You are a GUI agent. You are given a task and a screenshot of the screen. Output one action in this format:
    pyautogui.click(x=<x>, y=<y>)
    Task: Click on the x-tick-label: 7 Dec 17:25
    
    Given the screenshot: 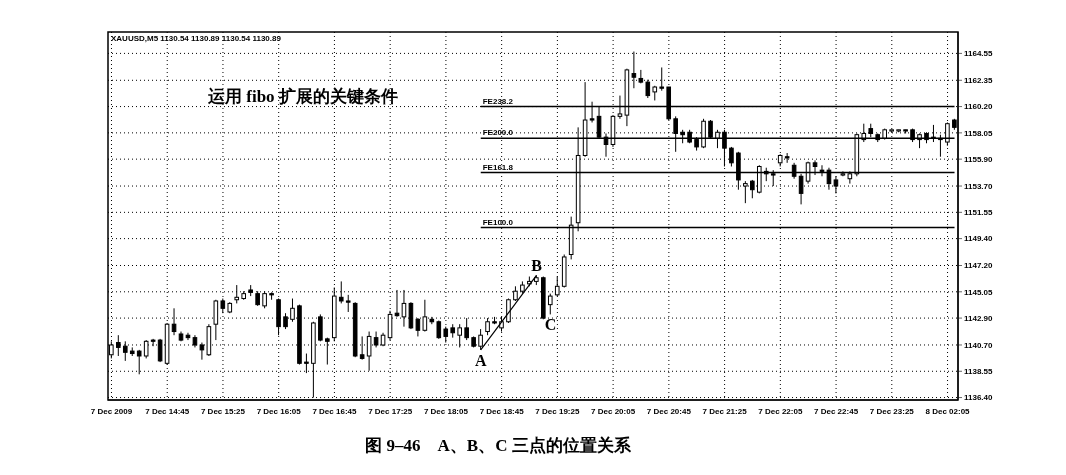 What is the action you would take?
    pyautogui.click(x=390, y=411)
    